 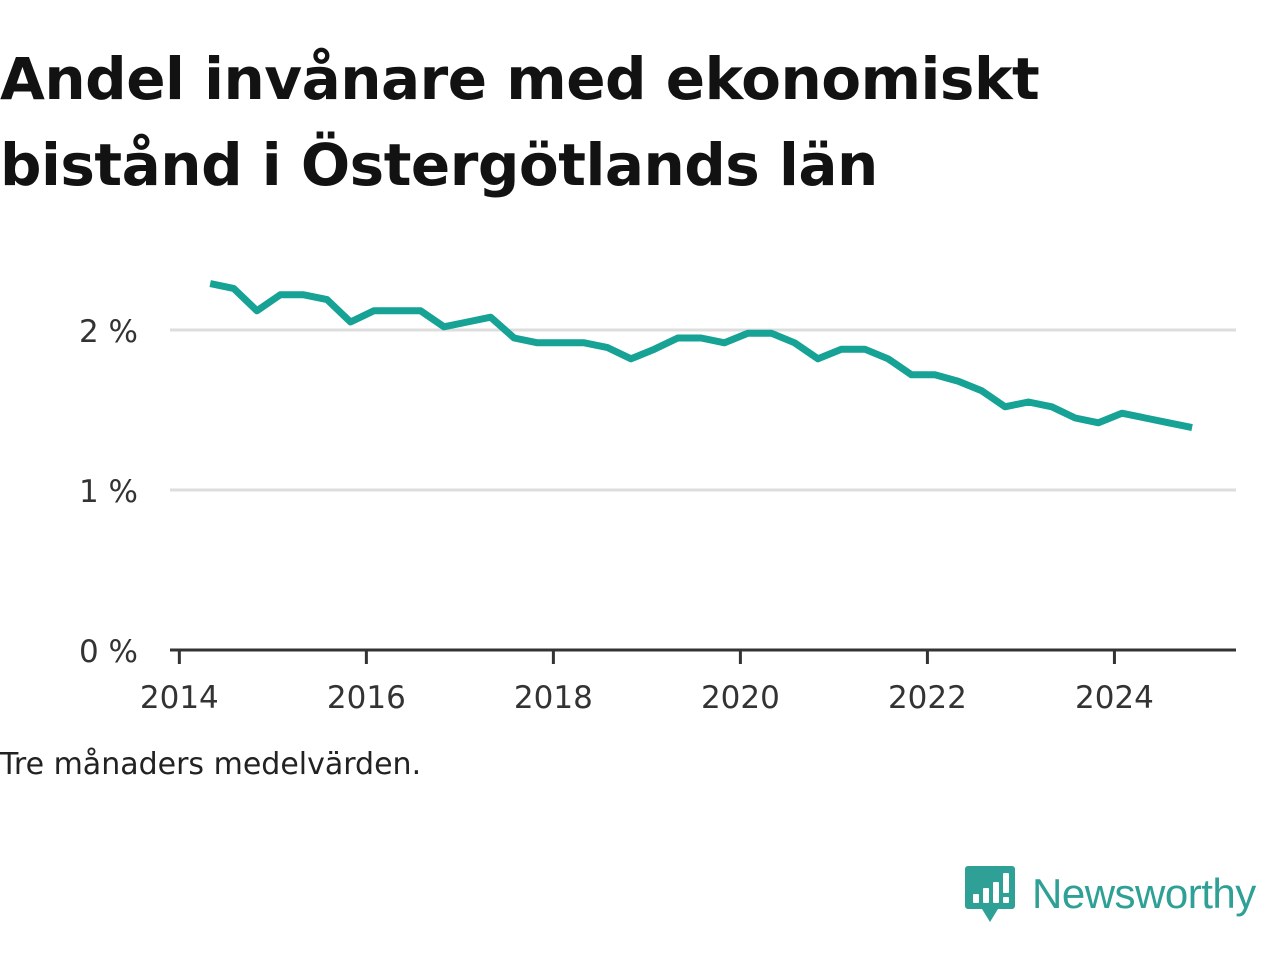 I want to click on y-tick-label: 1 %, so click(x=108, y=492).